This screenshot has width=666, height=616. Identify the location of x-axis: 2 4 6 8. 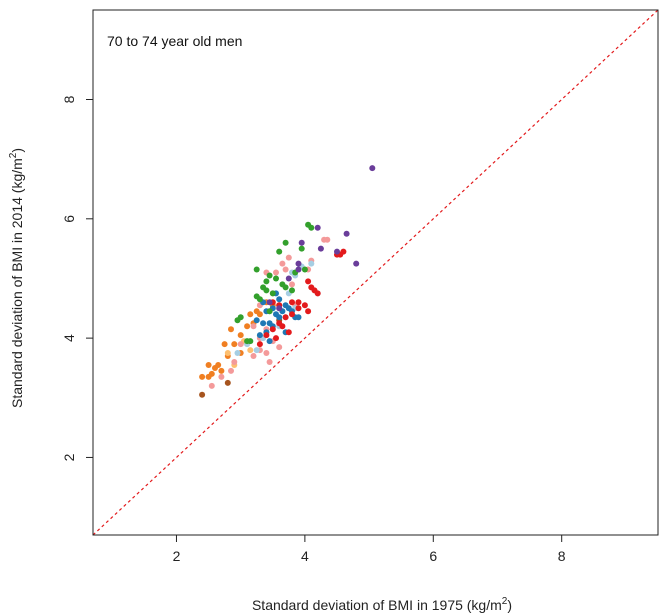
(369, 549).